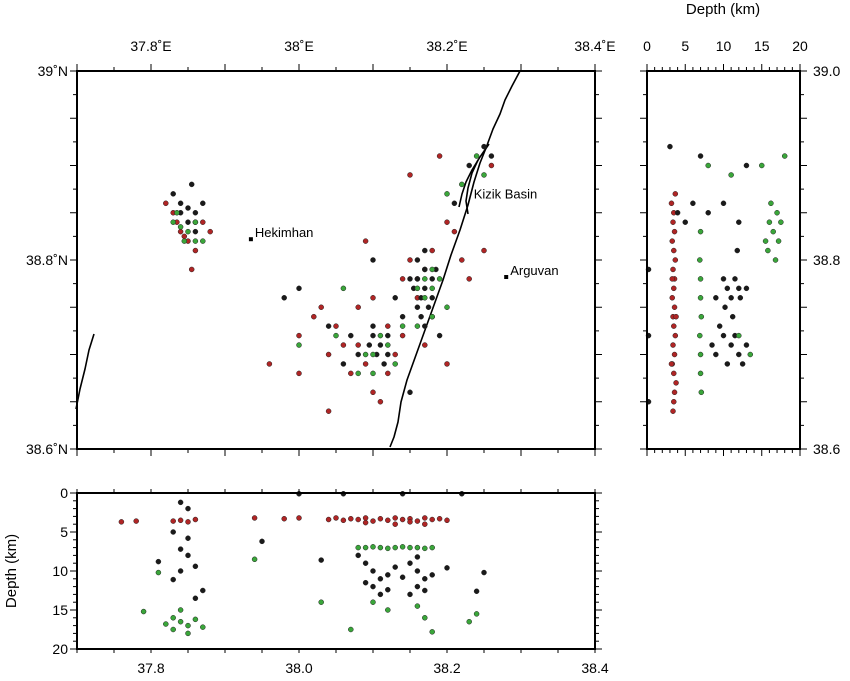  Describe the element at coordinates (716, 278) in the screenshot. I see `right-hypocenters` at that location.